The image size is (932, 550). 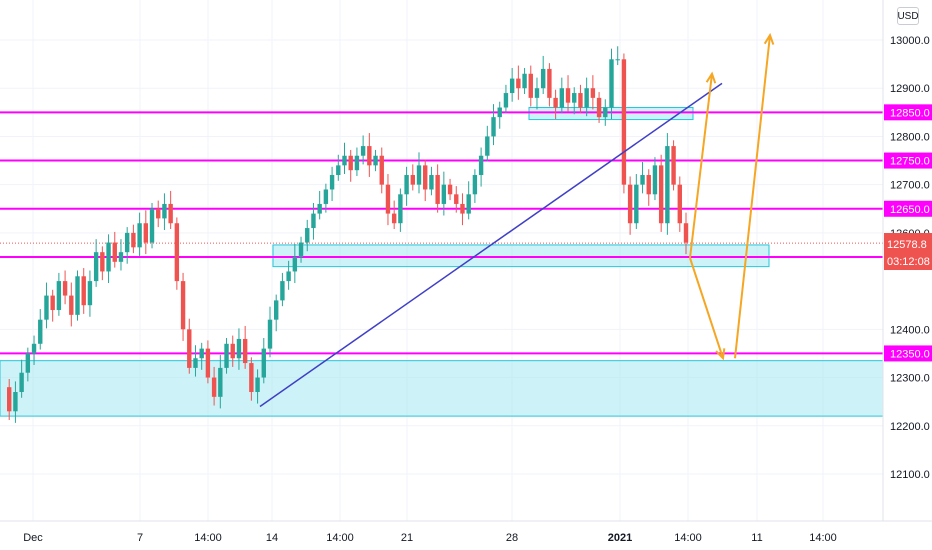 What do you see at coordinates (910, 89) in the screenshot?
I see `price-tick: 12900.0` at bounding box center [910, 89].